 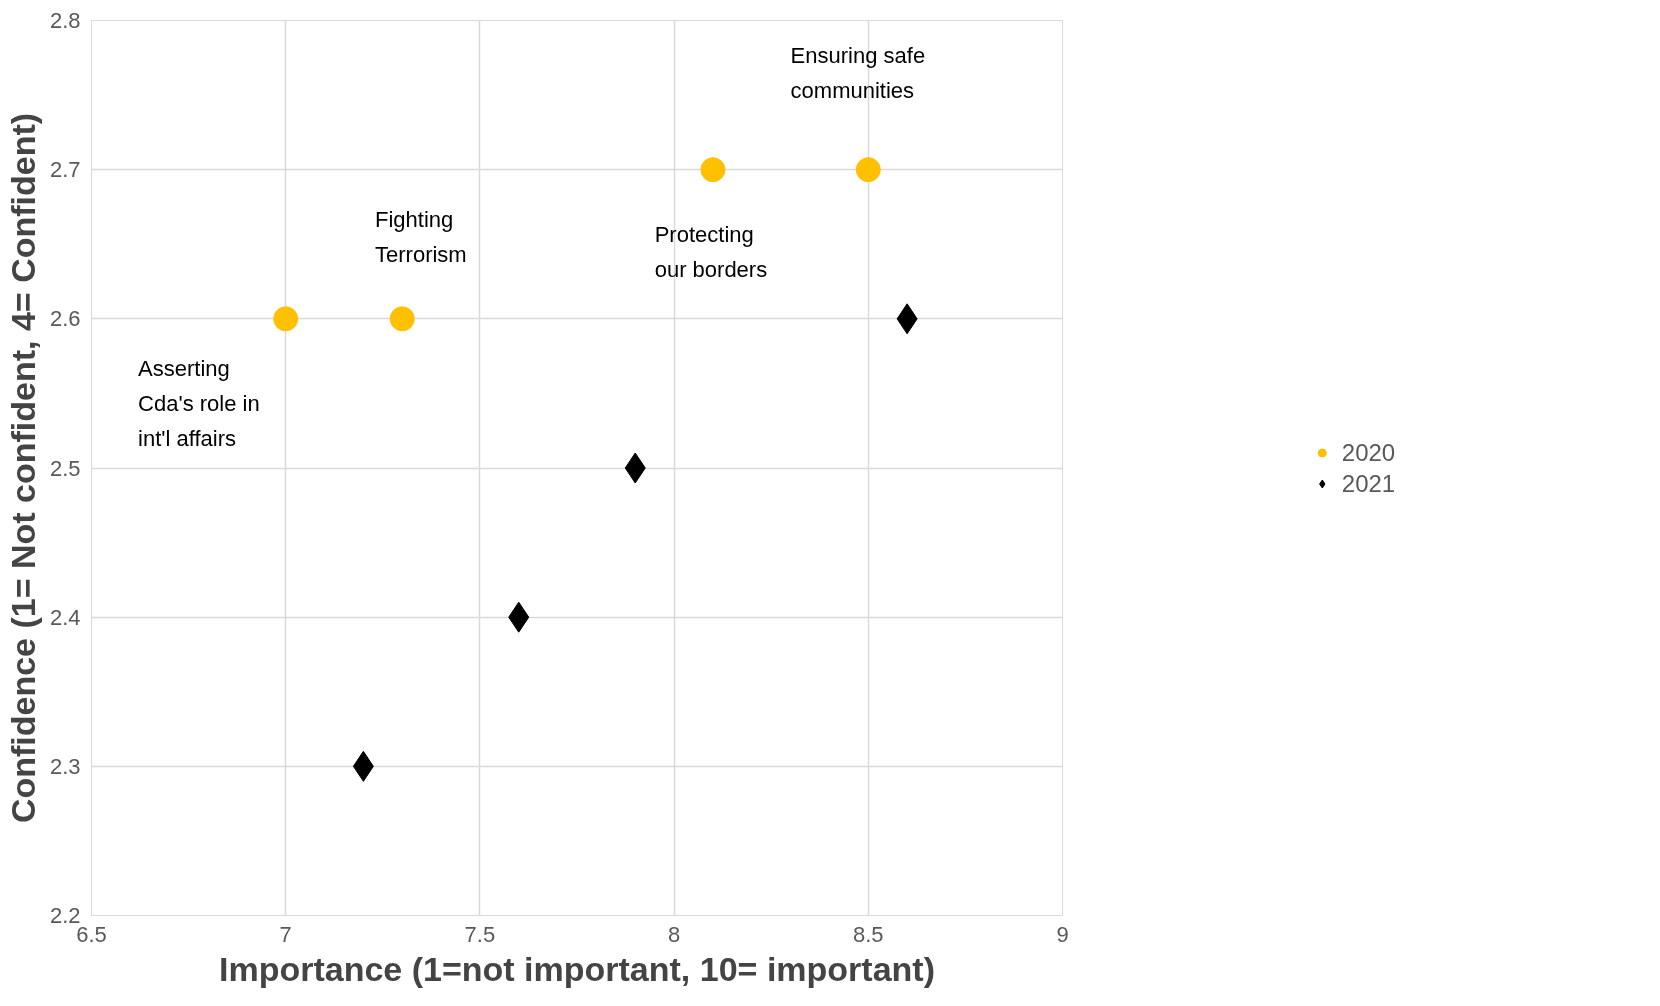 What do you see at coordinates (1368, 483) in the screenshot?
I see `legend-label: 2021` at bounding box center [1368, 483].